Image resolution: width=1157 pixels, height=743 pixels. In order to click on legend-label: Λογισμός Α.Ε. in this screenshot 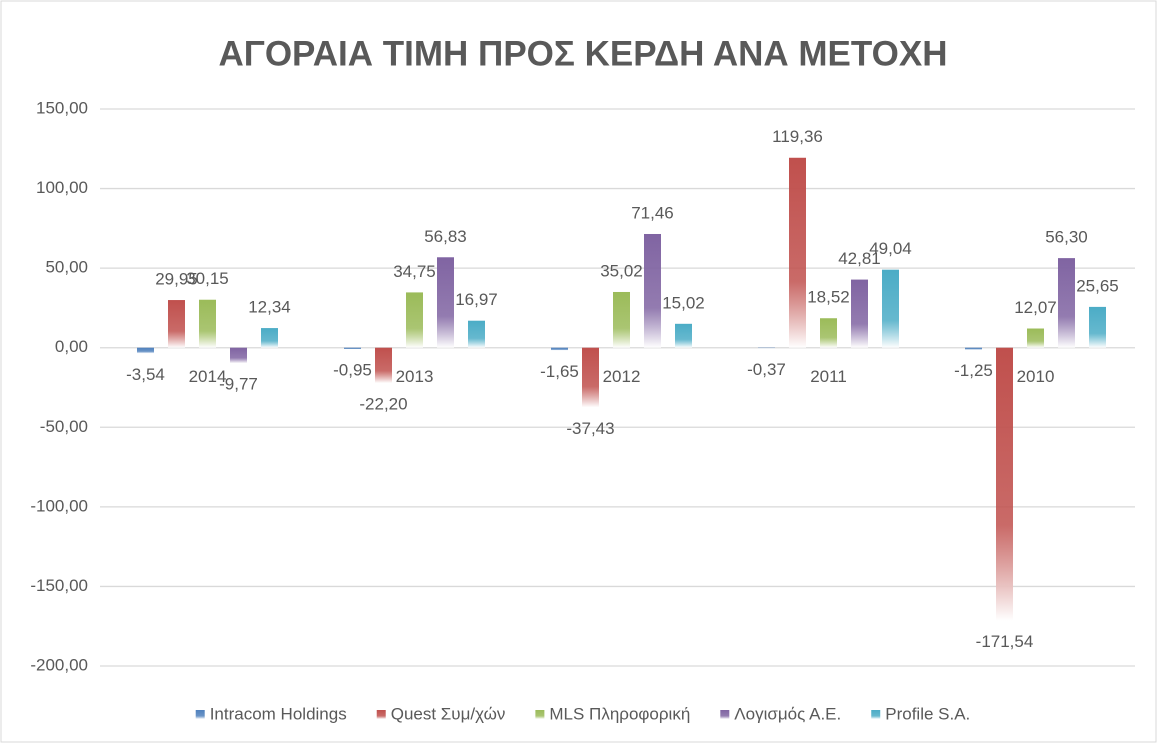, I will do `click(787, 713)`.